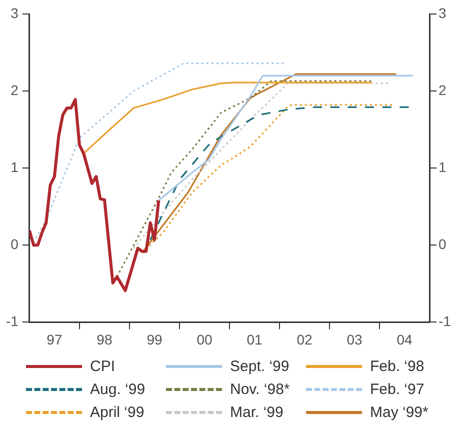 This screenshot has height=441, width=455. What do you see at coordinates (14, 166) in the screenshot?
I see `y-tick-label: 1` at bounding box center [14, 166].